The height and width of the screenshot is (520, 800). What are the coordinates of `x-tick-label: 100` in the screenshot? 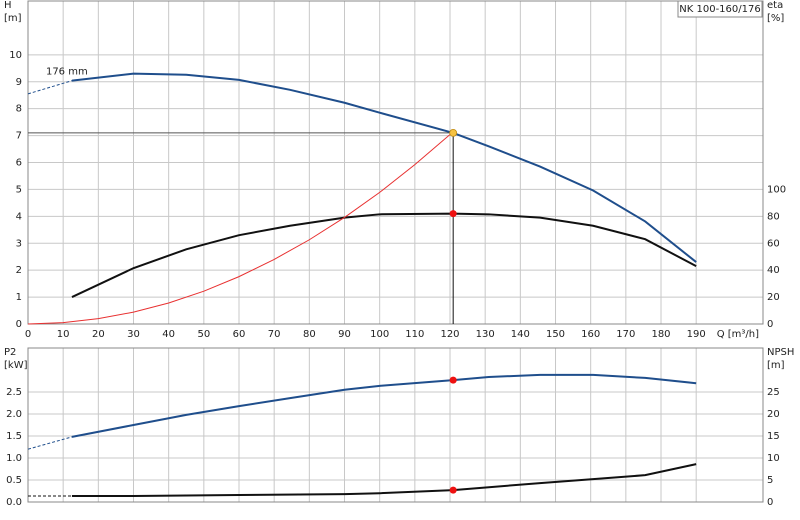 It's located at (379, 334).